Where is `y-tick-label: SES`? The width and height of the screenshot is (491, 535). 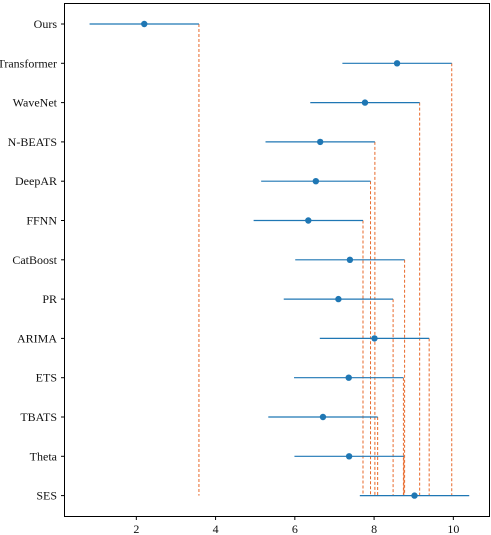 y-tick-label: SES is located at coordinates (46, 496).